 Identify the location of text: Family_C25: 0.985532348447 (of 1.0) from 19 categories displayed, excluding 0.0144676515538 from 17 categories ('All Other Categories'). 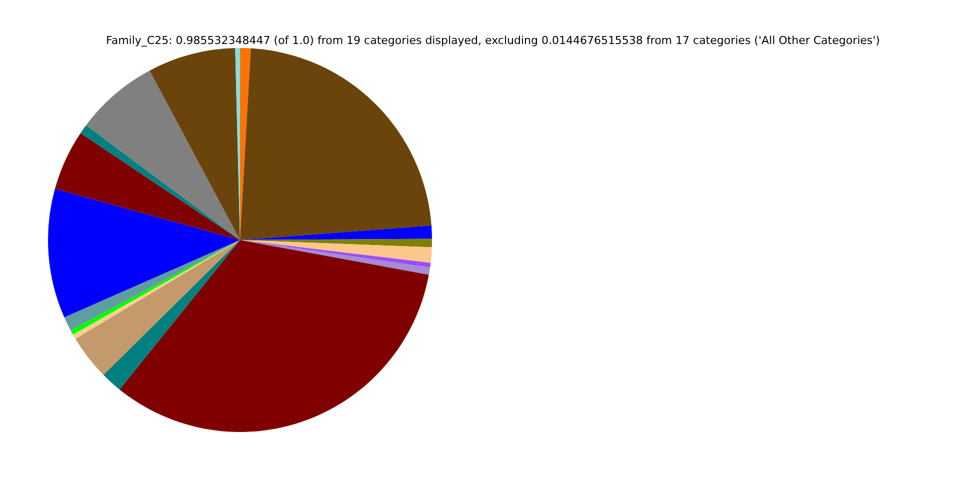
(493, 40).